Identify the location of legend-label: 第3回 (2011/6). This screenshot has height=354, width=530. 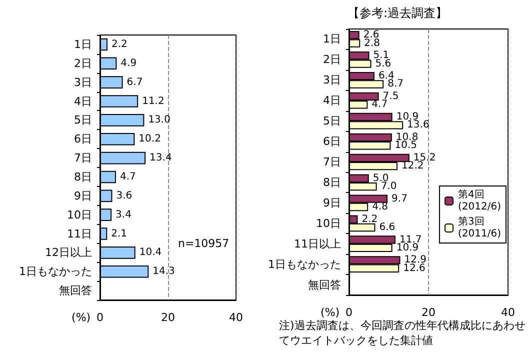
(480, 228).